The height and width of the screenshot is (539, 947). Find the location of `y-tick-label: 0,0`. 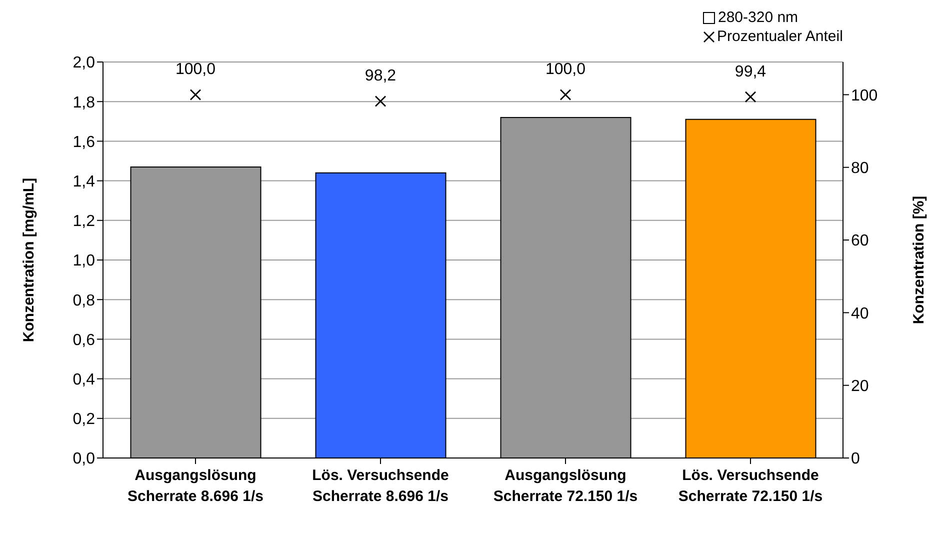

y-tick-label: 0,0 is located at coordinates (84, 459).